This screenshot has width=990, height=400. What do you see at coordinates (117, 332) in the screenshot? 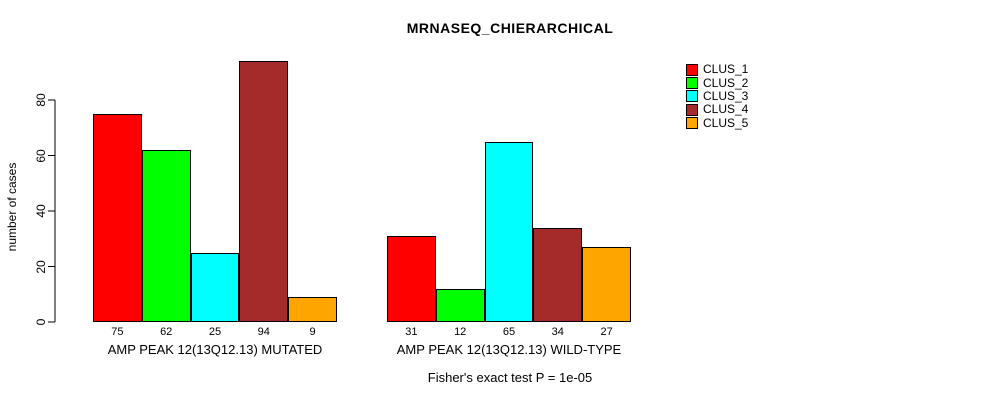
I see `bar-value-label: 75` at bounding box center [117, 332].